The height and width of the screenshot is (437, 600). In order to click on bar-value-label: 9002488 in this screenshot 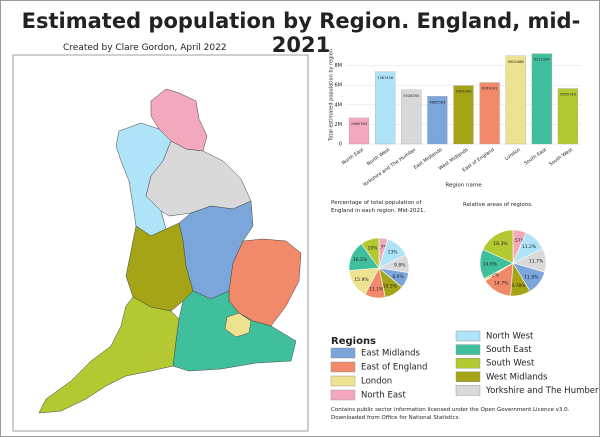, I will do `click(516, 62)`.